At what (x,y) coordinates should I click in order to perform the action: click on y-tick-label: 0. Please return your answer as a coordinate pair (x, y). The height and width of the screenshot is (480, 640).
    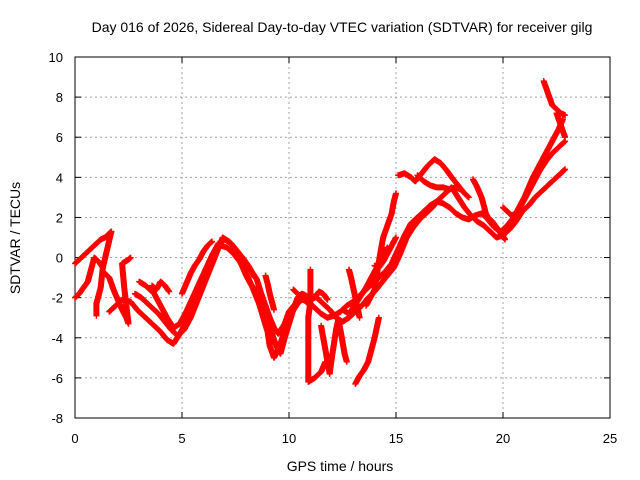
    Looking at the image, I should click on (59, 258).